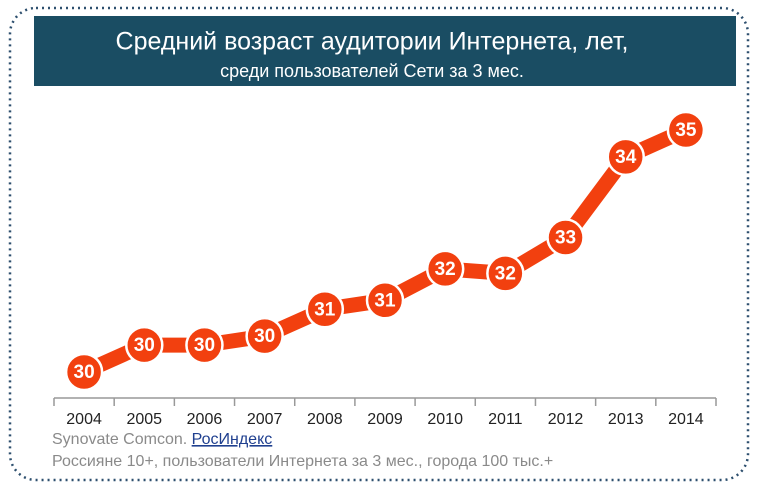 Image resolution: width=758 pixels, height=493 pixels. I want to click on x-tick-label: 2008, so click(325, 419).